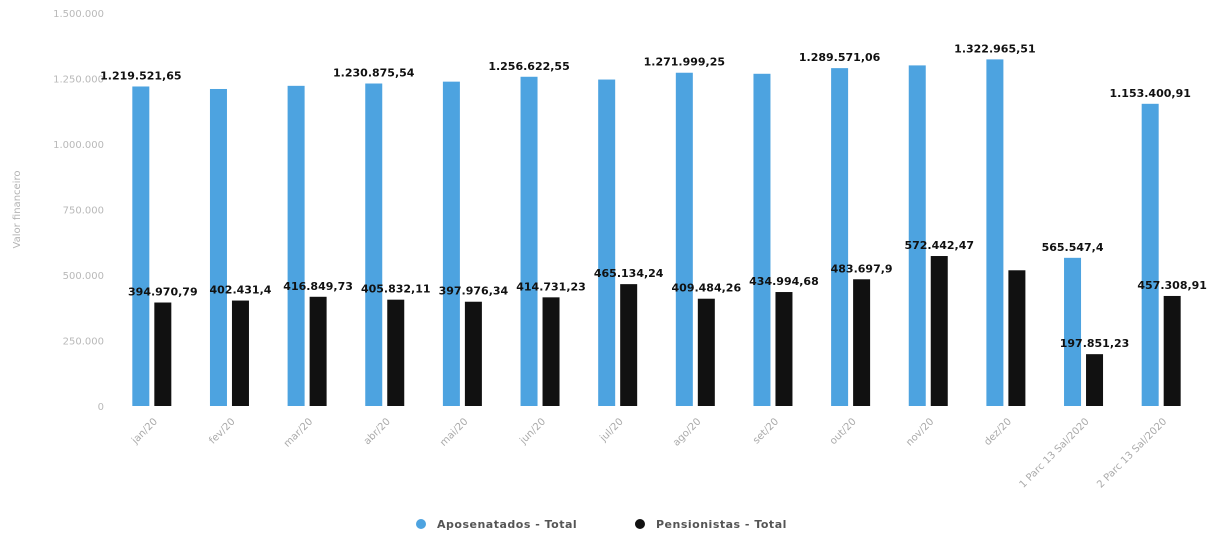 The image size is (1209, 537). What do you see at coordinates (920, 432) in the screenshot?
I see `x-tick-label: nov/20` at bounding box center [920, 432].